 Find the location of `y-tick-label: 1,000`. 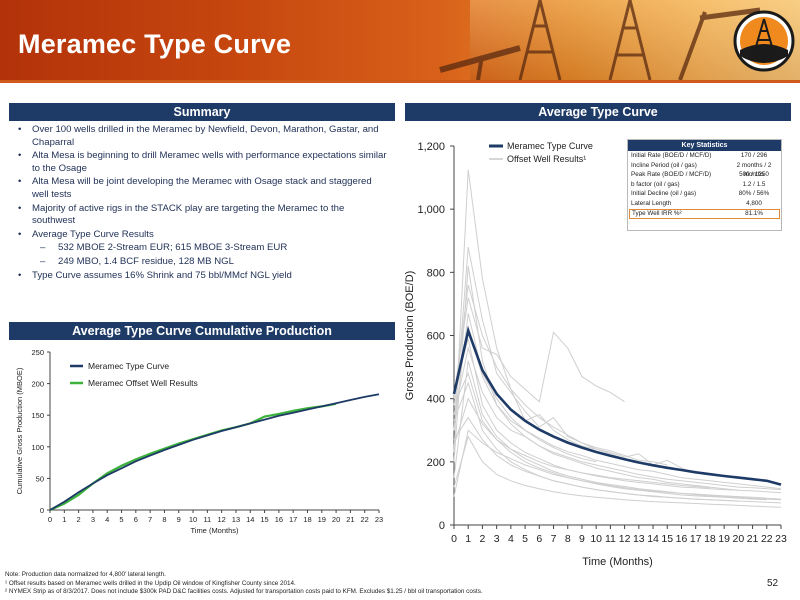

y-tick-label: 1,000 is located at coordinates (431, 210).